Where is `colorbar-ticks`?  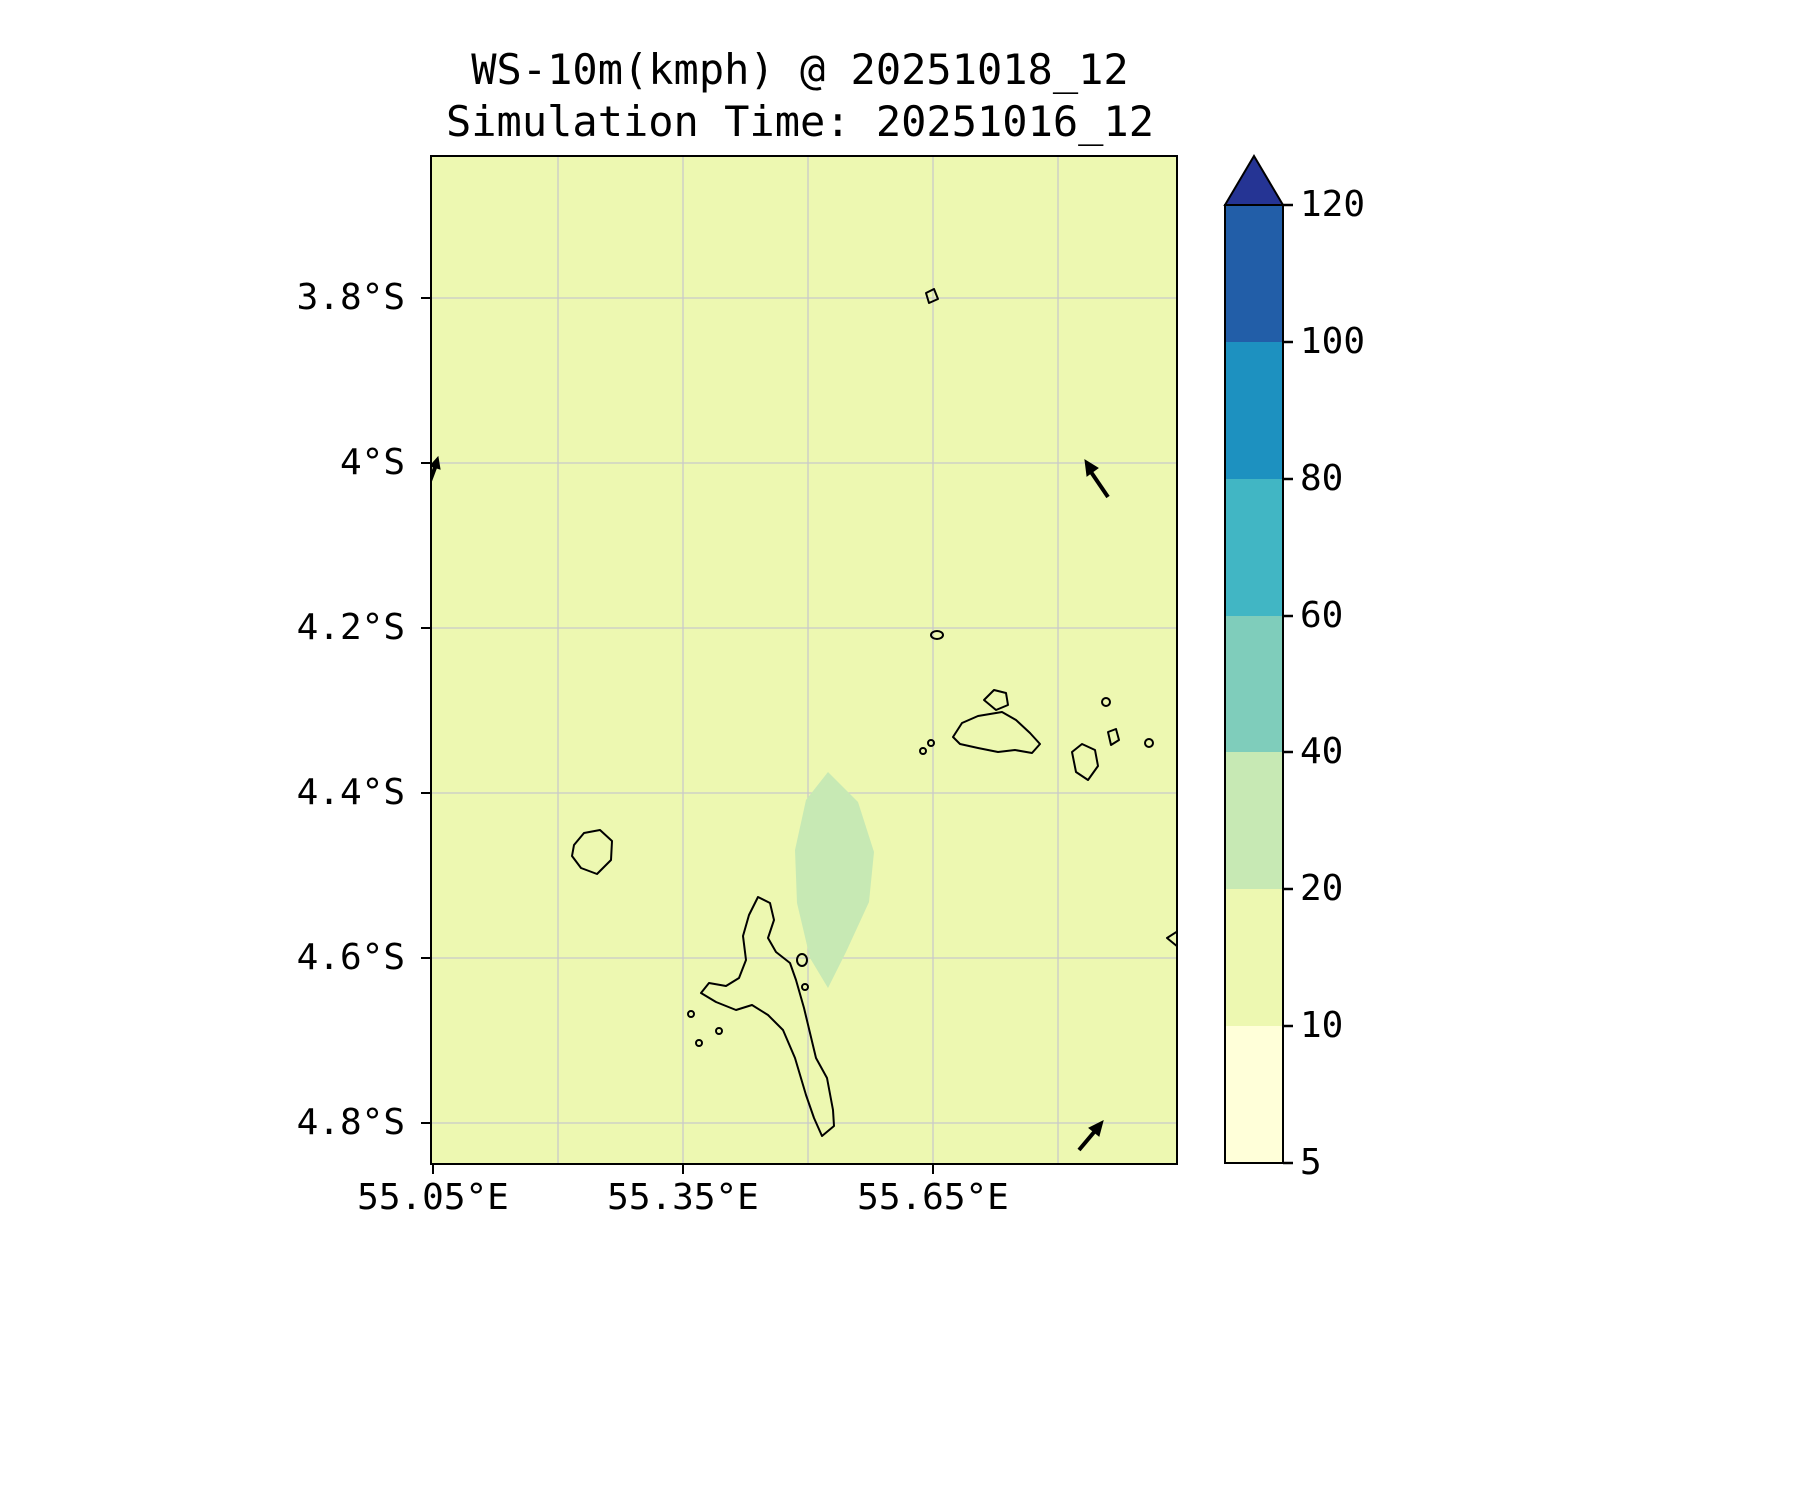
colorbar-ticks is located at coordinates (1288, 684).